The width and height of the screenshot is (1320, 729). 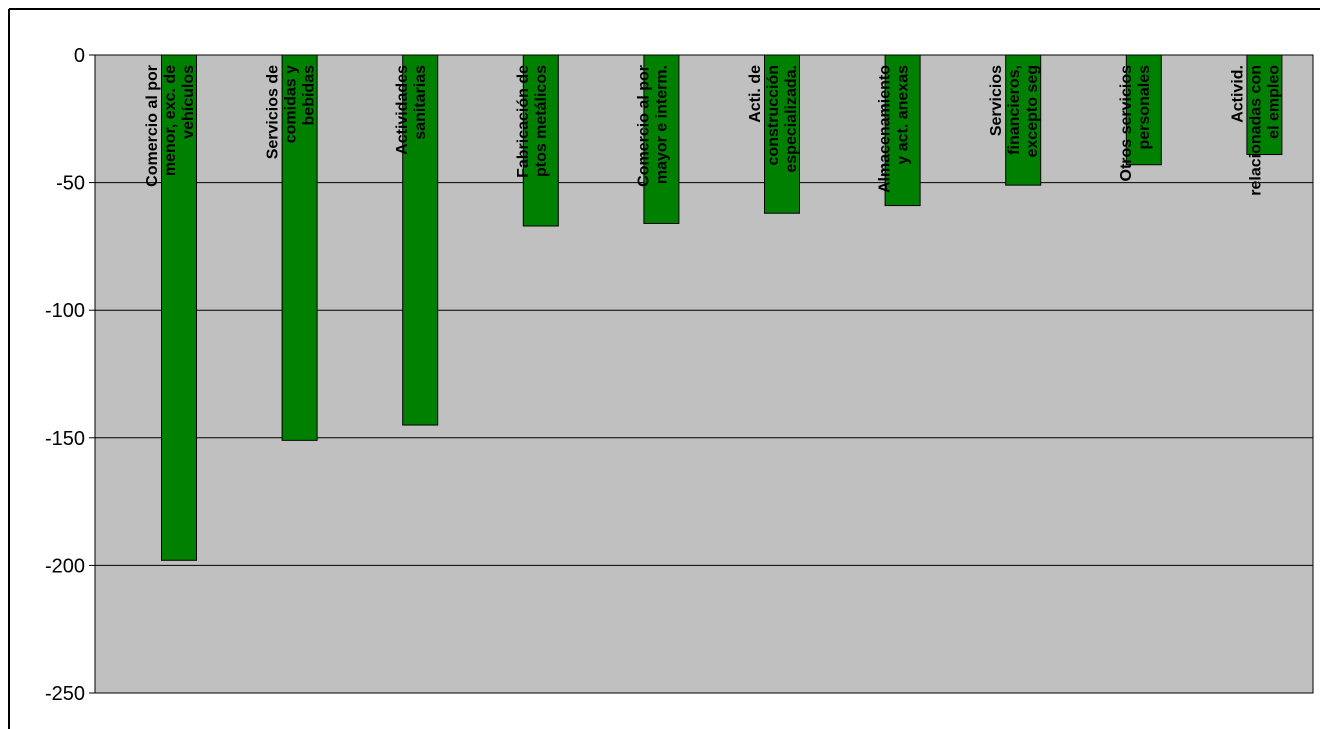 I want to click on category-label-line: comidas y, so click(x=291, y=104).